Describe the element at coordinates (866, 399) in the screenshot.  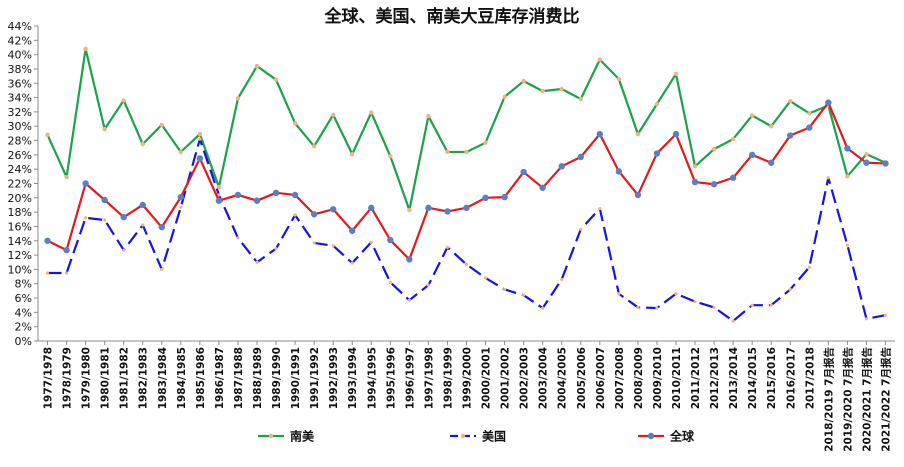
I see `x-tick-label: 2020/2021 7月报告` at that location.